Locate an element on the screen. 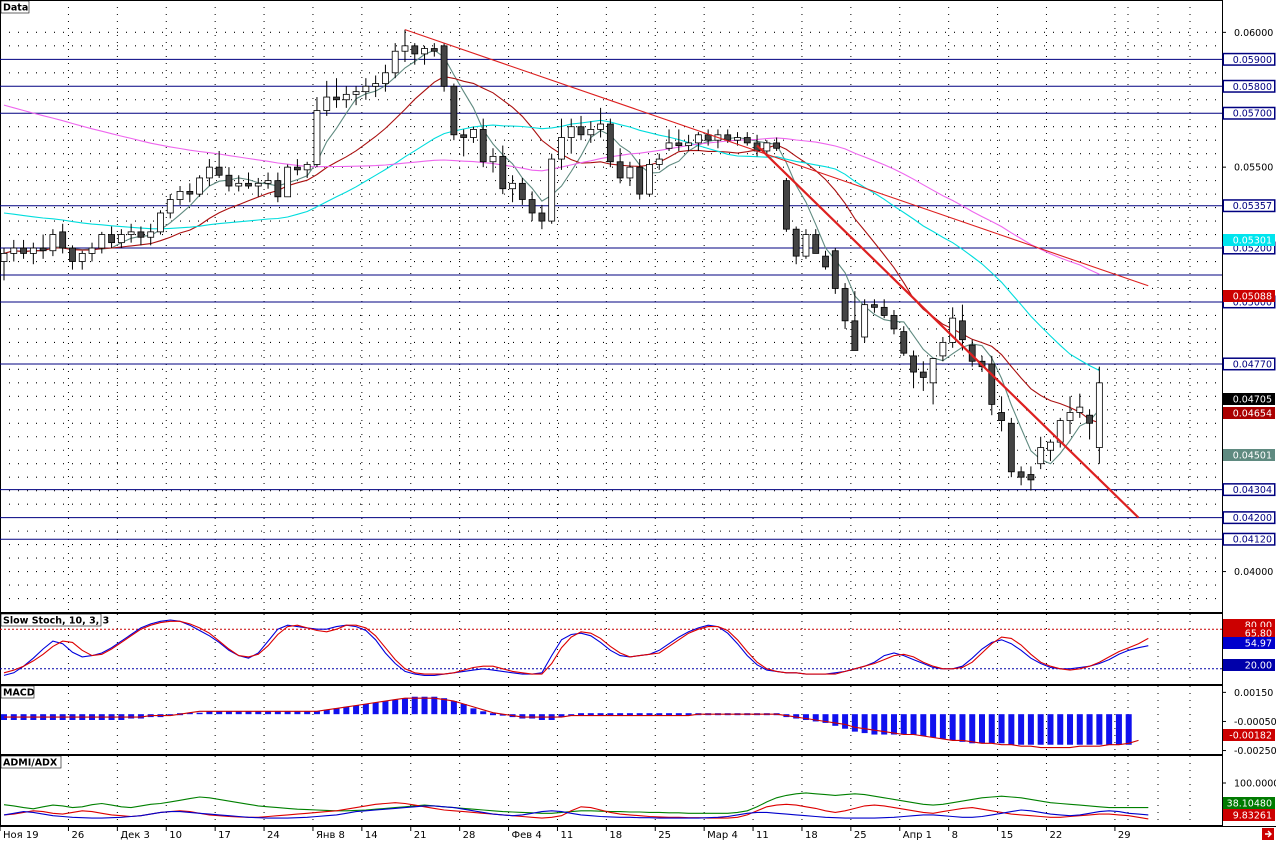 The height and width of the screenshot is (842, 1276). adx-title: ADMI/ADX is located at coordinates (30, 763).